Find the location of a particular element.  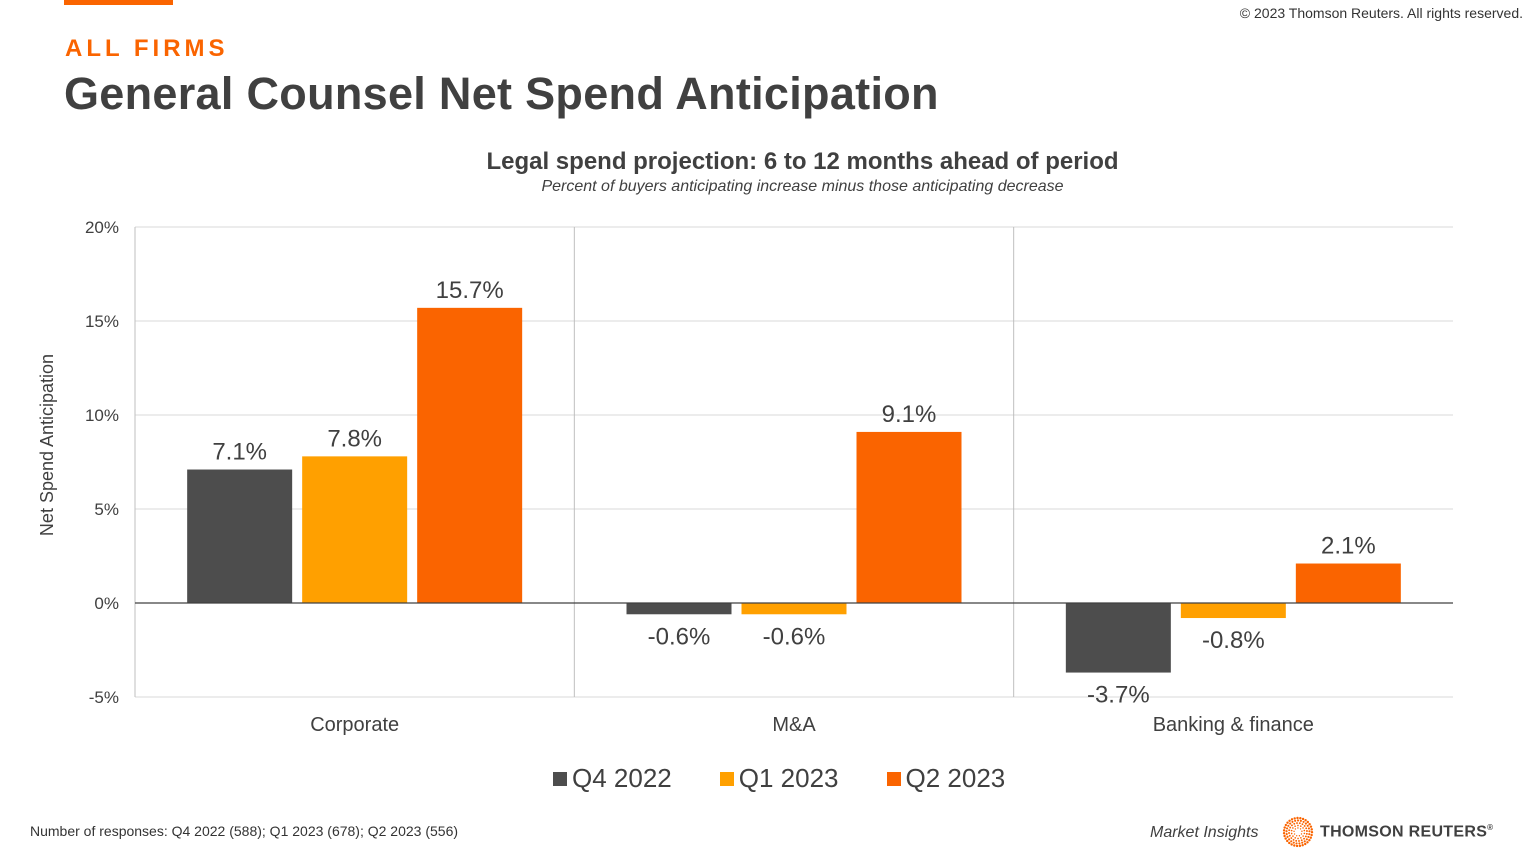

brand-name: THOMSON REUTERS® is located at coordinates (1406, 832).